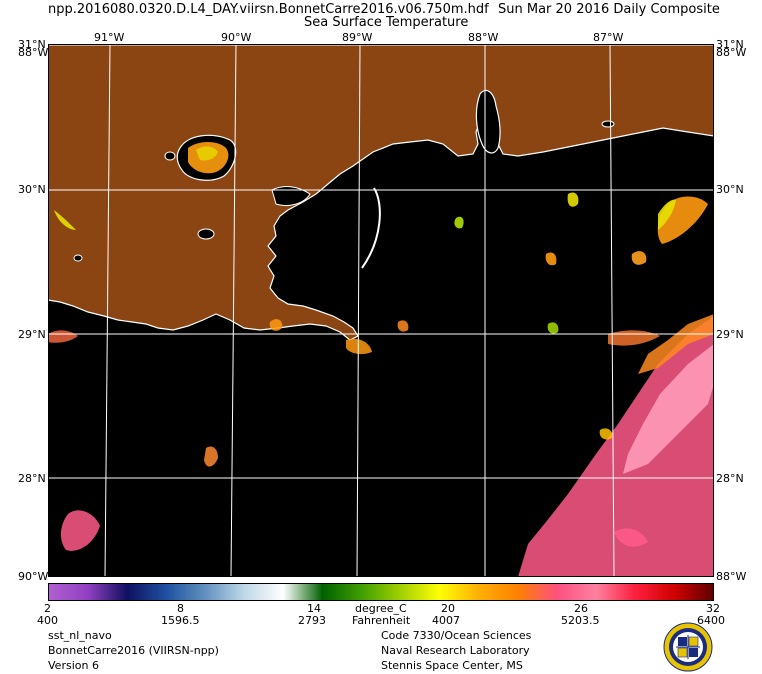  Describe the element at coordinates (455, 650) in the screenshot. I see `org-name: Naval Research Laboratory` at that location.